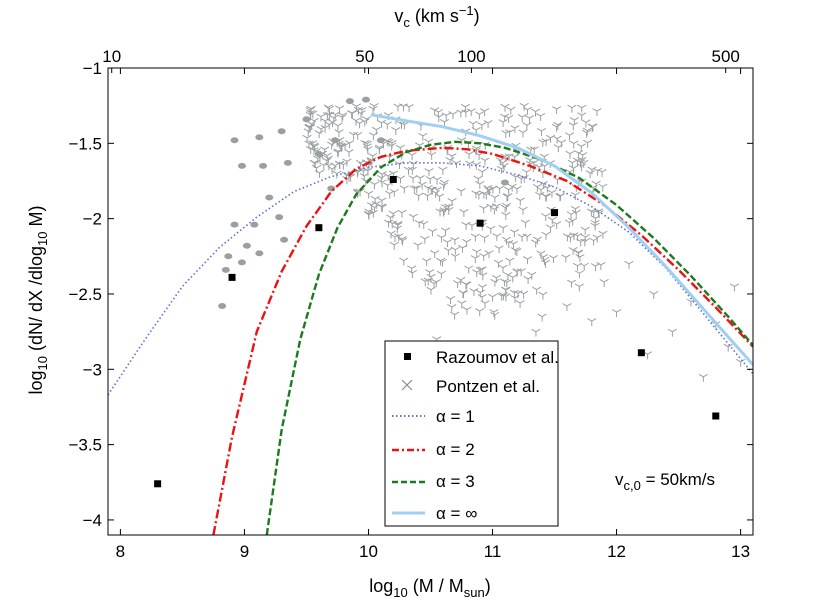 This screenshot has width=830, height=610. Describe the element at coordinates (407, 356) in the screenshot. I see `legend-marker-razoumov` at that location.